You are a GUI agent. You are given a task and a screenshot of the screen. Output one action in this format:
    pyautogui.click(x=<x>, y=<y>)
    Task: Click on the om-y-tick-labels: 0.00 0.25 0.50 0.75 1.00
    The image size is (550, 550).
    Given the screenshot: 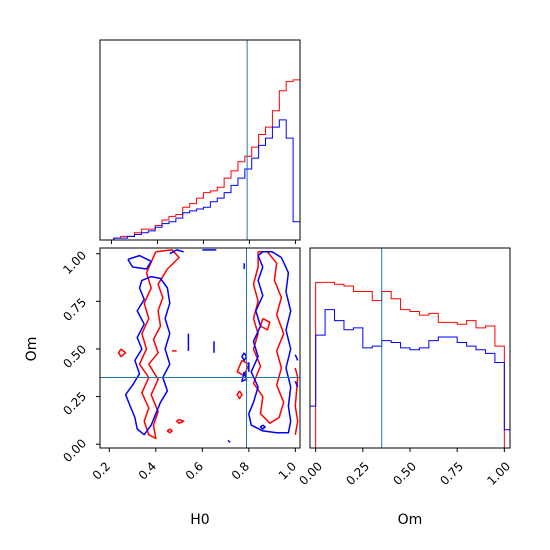 What is the action you would take?
    pyautogui.click(x=74, y=356)
    